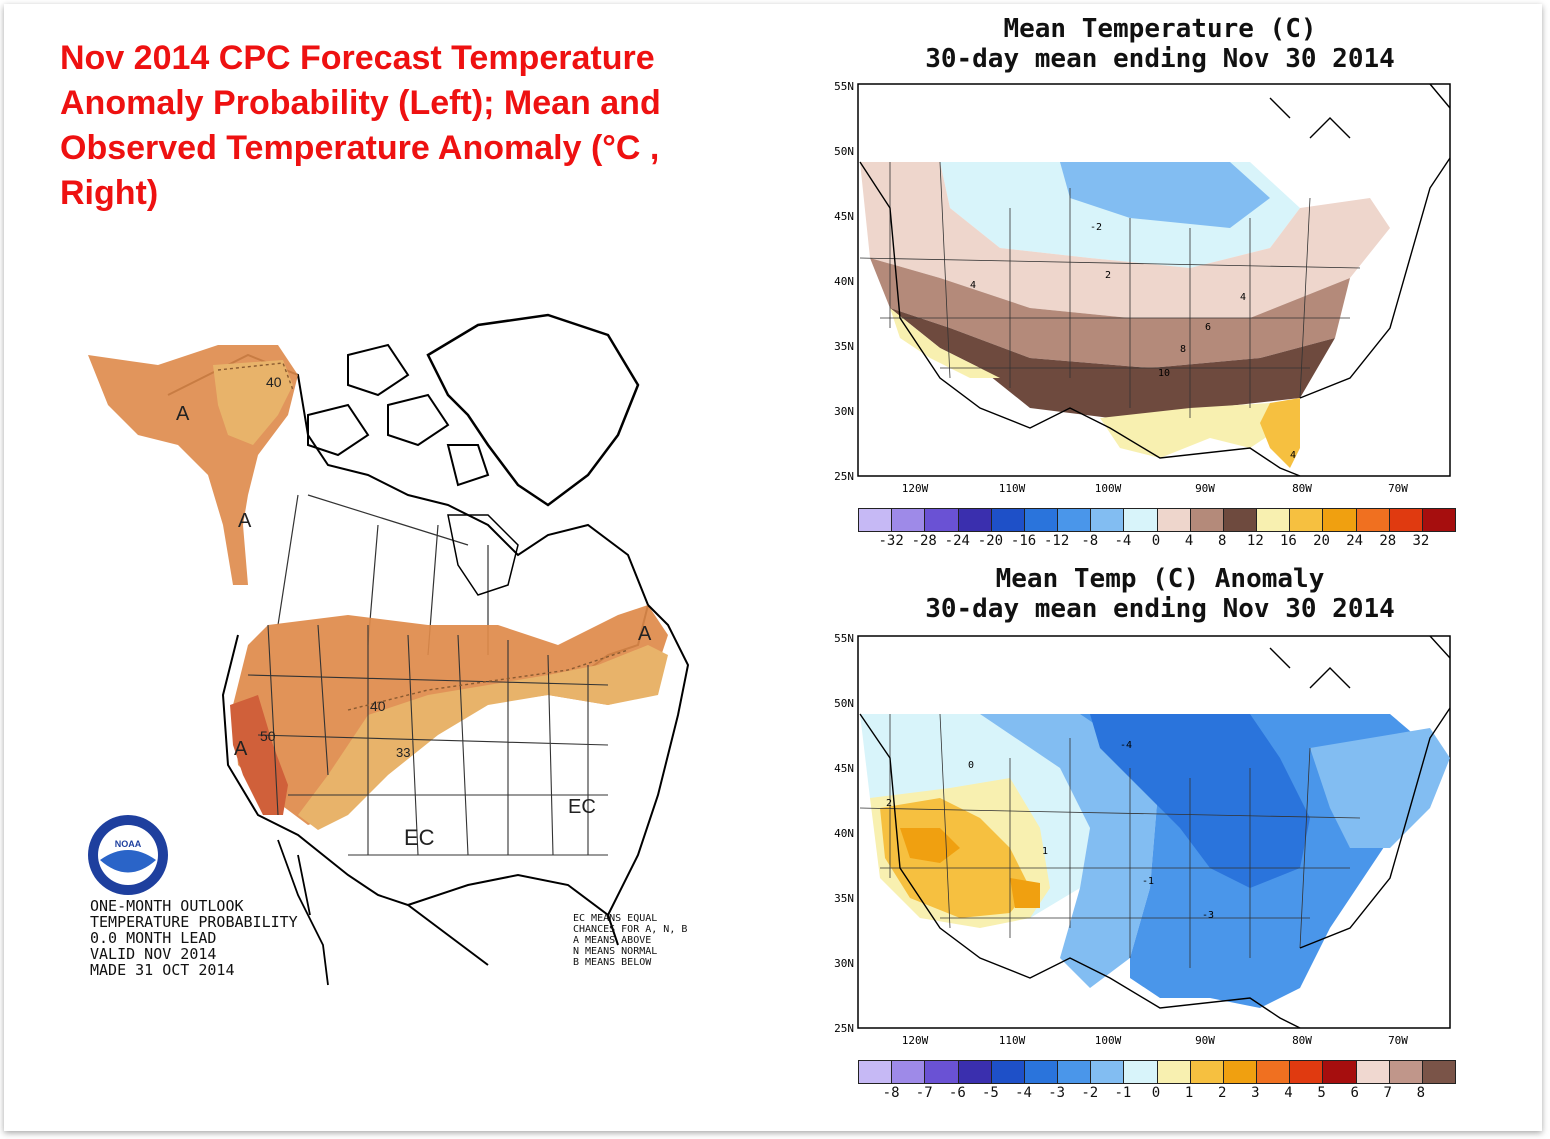 The width and height of the screenshot is (1550, 1139). I want to click on mean-temp-colorbar-tick-label: 20, so click(1321, 541).